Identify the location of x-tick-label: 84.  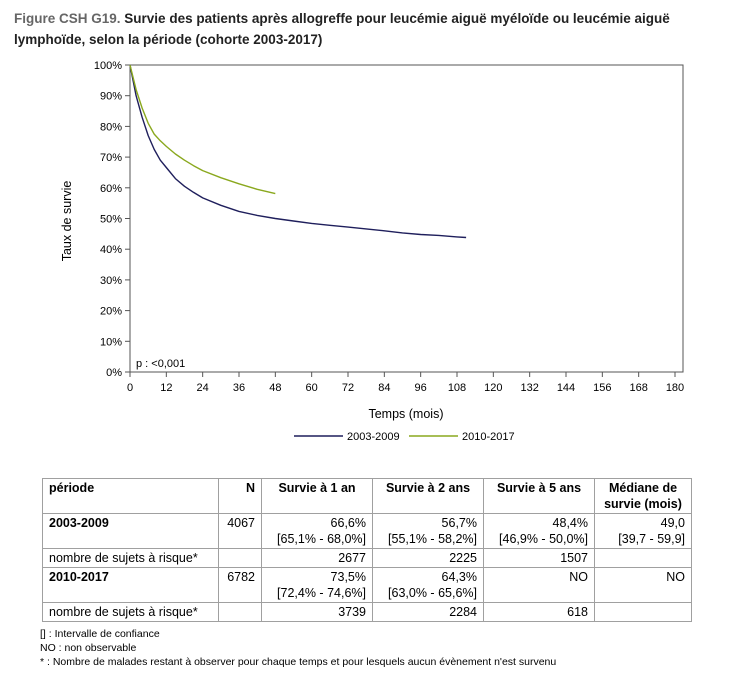
(384, 388).